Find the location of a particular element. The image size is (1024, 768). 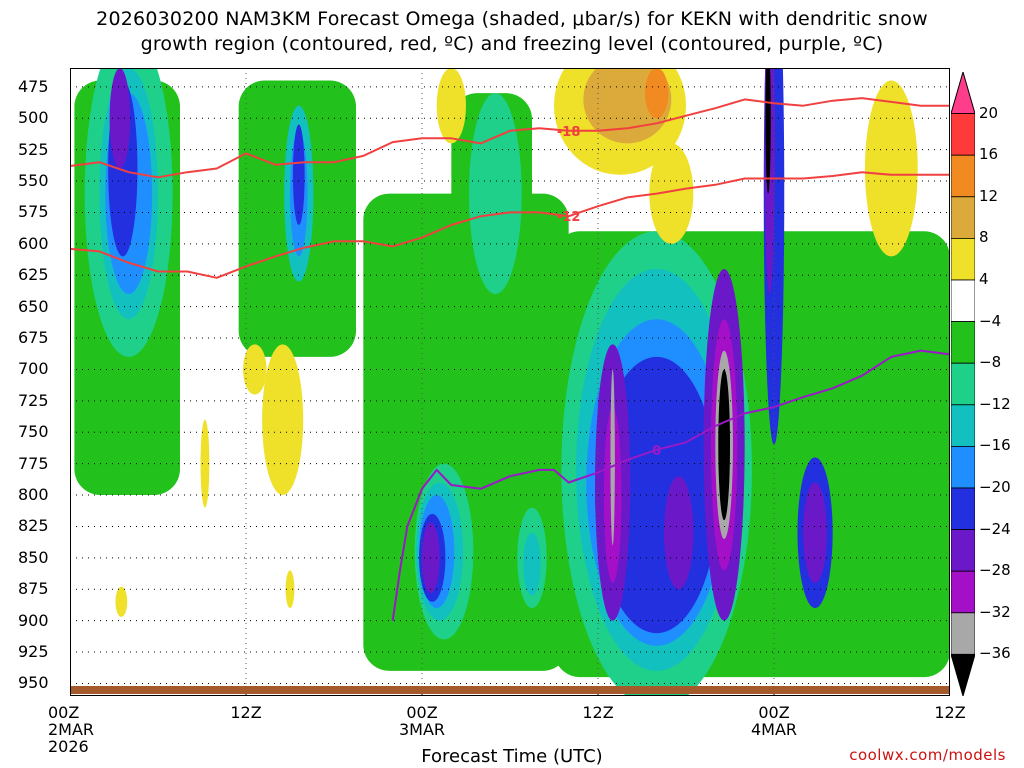

colorbar-label-6: −8 is located at coordinates (990, 362).